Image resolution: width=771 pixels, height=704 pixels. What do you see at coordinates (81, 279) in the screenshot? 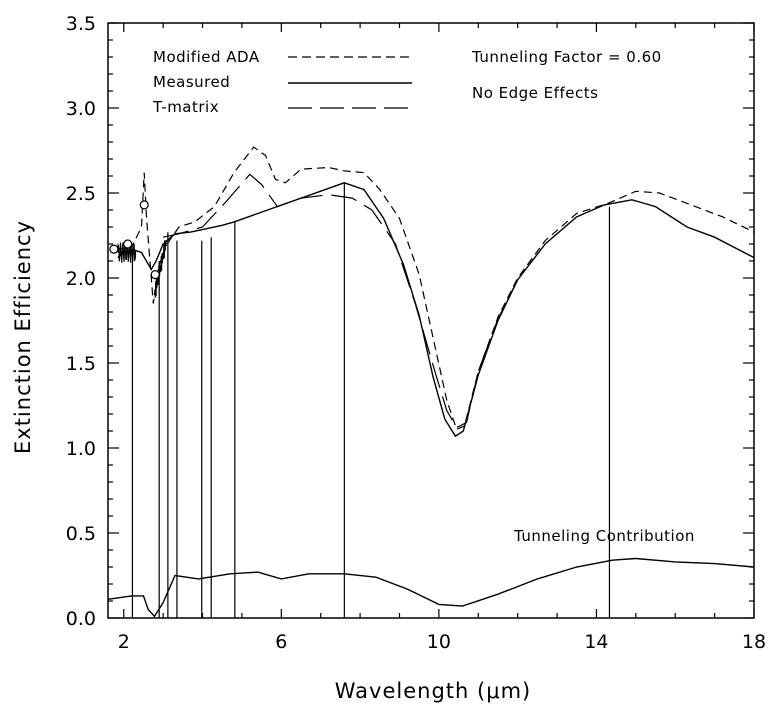
I see `y-tick-label: 2.0` at bounding box center [81, 279].